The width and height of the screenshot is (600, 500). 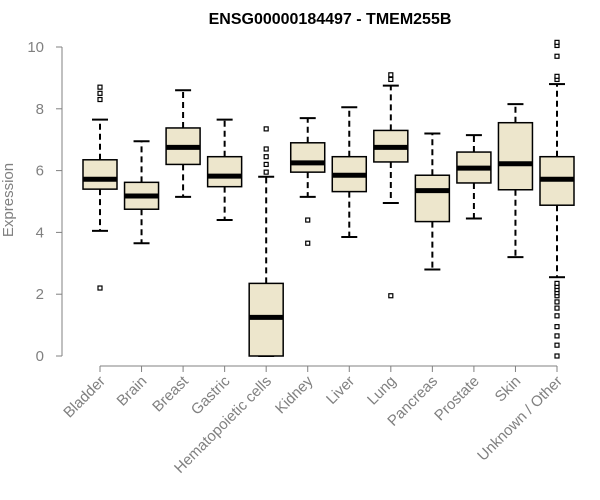 What do you see at coordinates (508, 389) in the screenshot?
I see `x-category-label: Skin` at bounding box center [508, 389].